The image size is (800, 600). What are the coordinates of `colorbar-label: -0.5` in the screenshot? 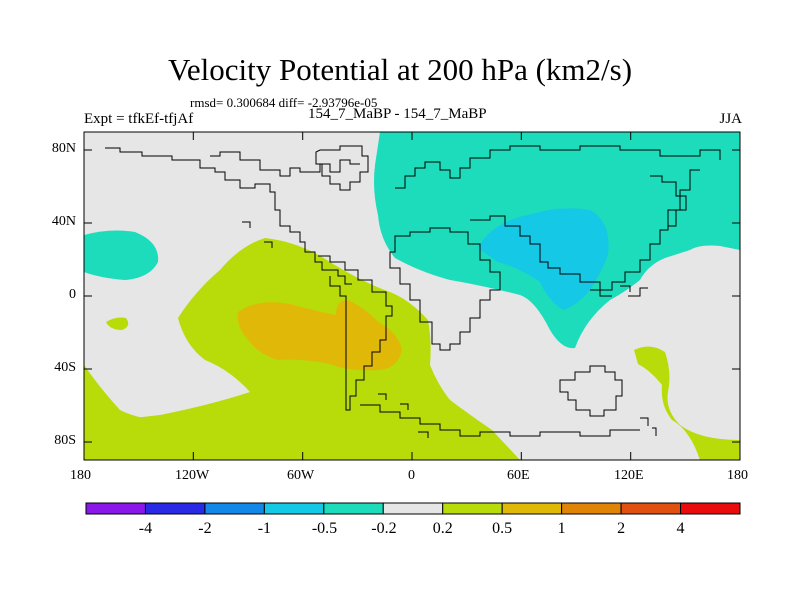 It's located at (324, 528).